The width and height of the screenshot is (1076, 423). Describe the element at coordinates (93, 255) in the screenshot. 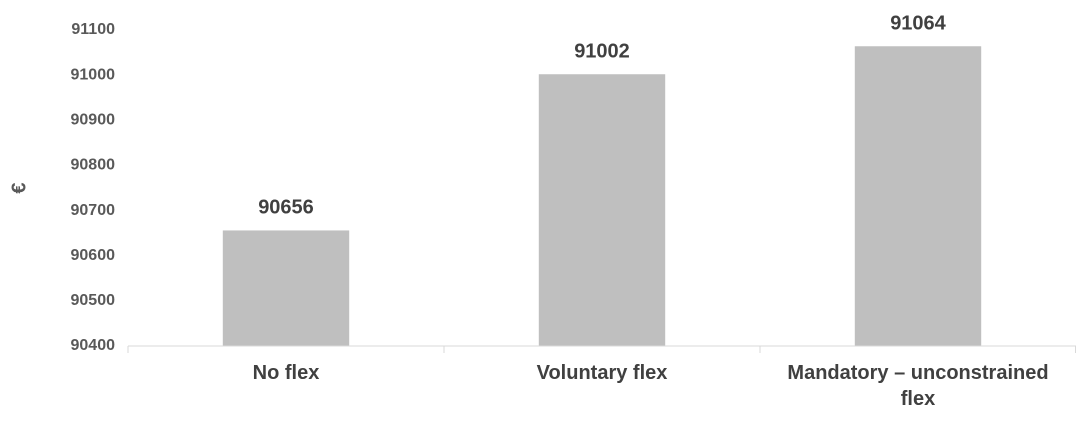

I see `y-tick-label: 90600` at that location.